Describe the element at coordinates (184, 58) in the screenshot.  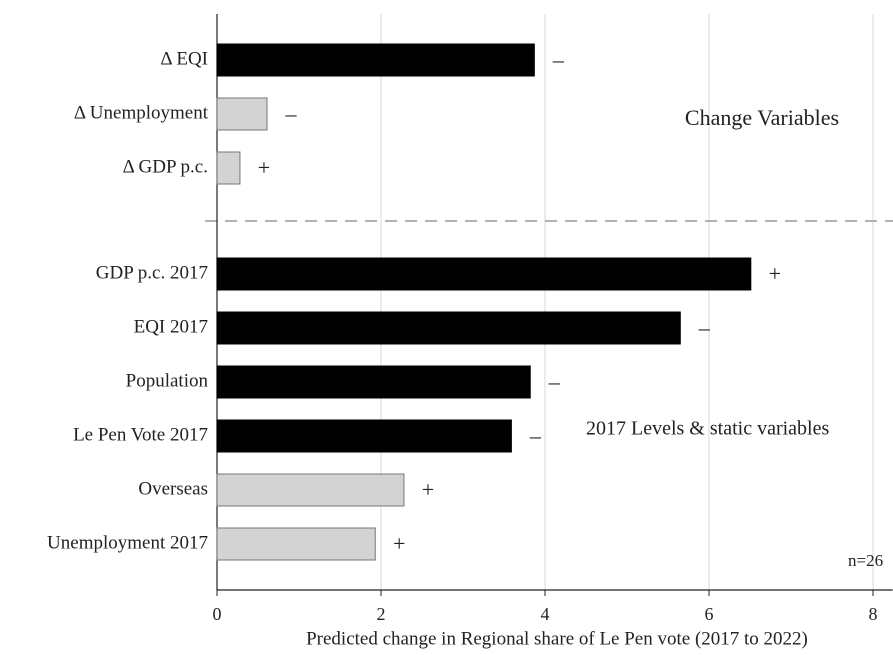
I see `y-tick-label: Δ EQI` at that location.